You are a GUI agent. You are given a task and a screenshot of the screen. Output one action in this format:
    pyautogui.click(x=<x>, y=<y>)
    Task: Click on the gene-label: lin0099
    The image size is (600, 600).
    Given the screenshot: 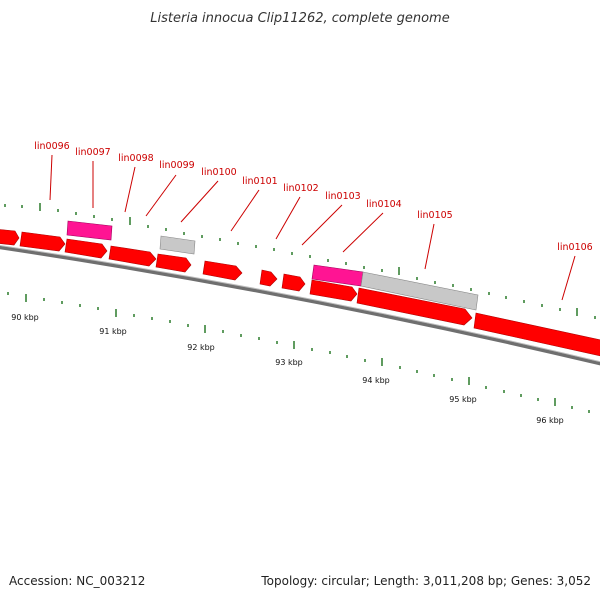 What is the action you would take?
    pyautogui.click(x=176, y=165)
    